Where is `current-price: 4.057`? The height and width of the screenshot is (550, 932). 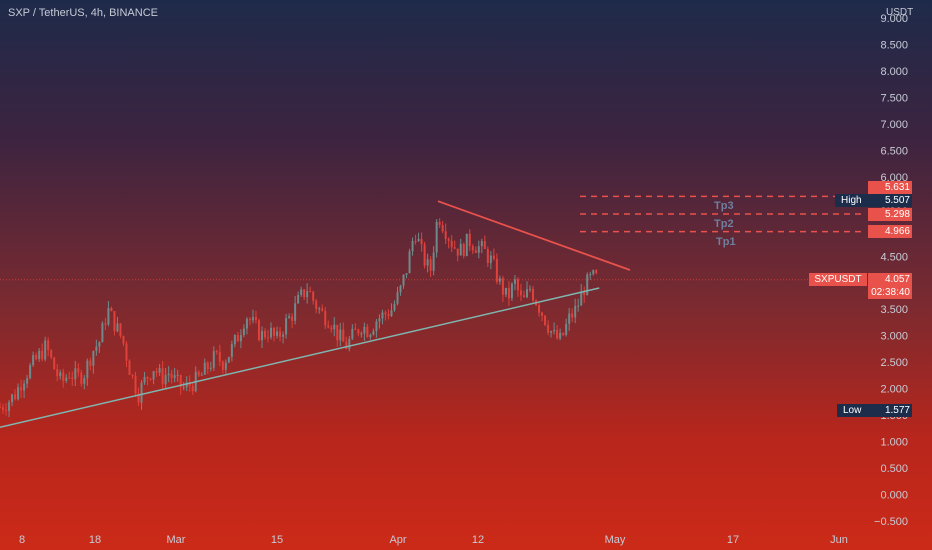 current-price: 4.057 is located at coordinates (890, 279).